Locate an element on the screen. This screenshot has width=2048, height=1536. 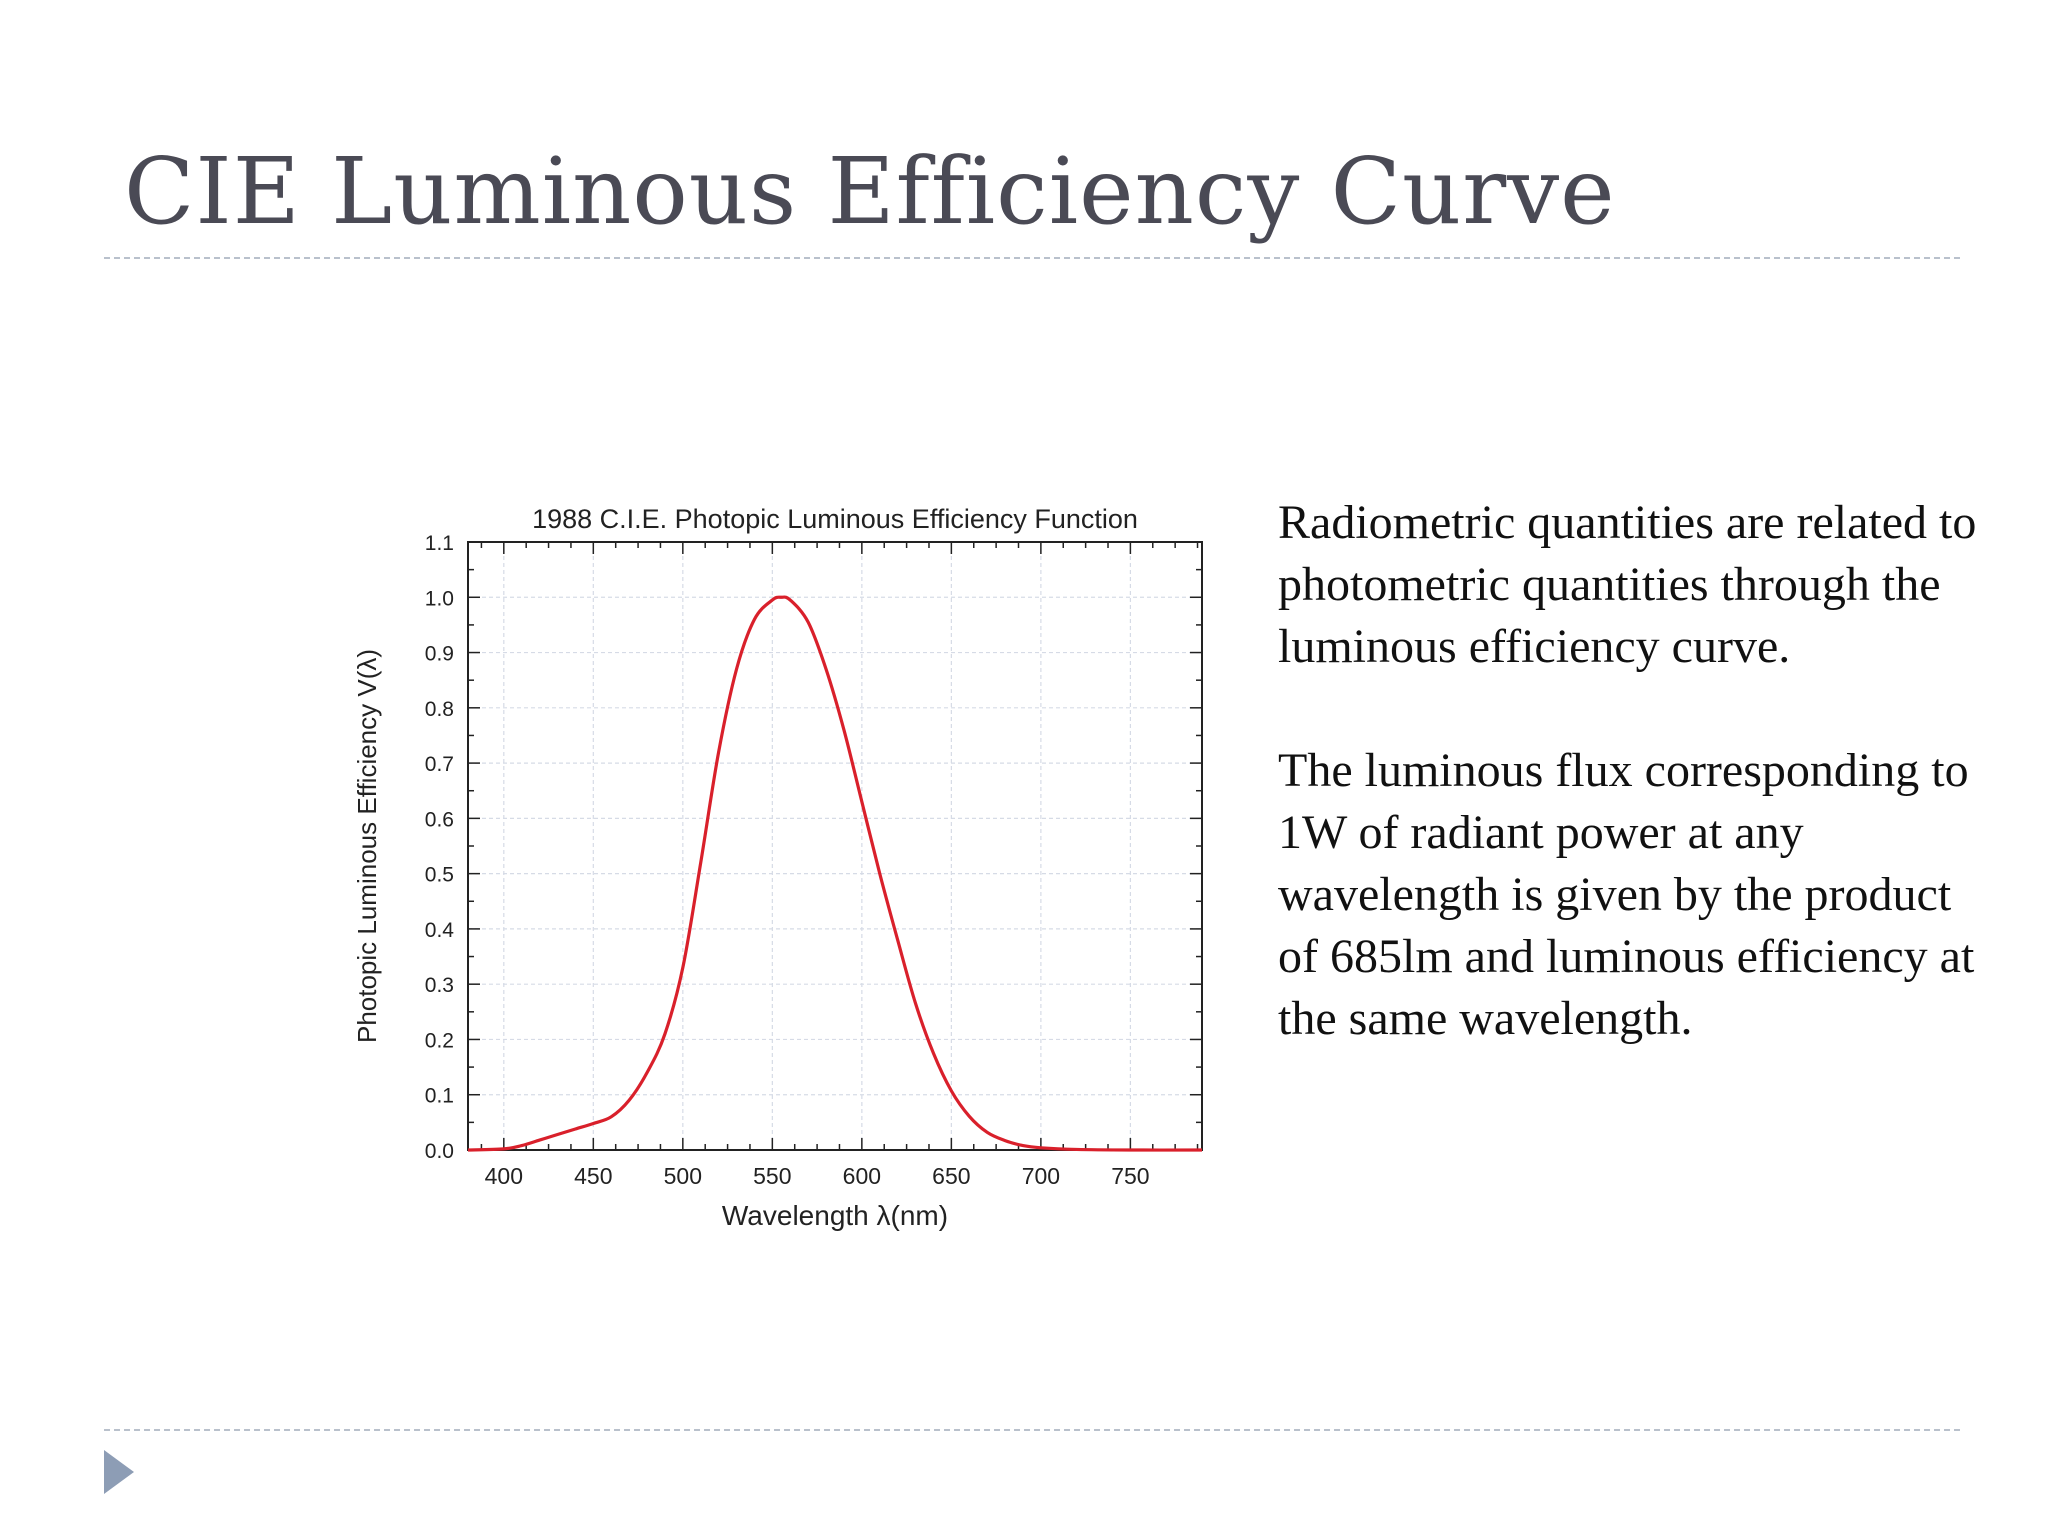
y-tick-label: 0.2 is located at coordinates (439, 1040).